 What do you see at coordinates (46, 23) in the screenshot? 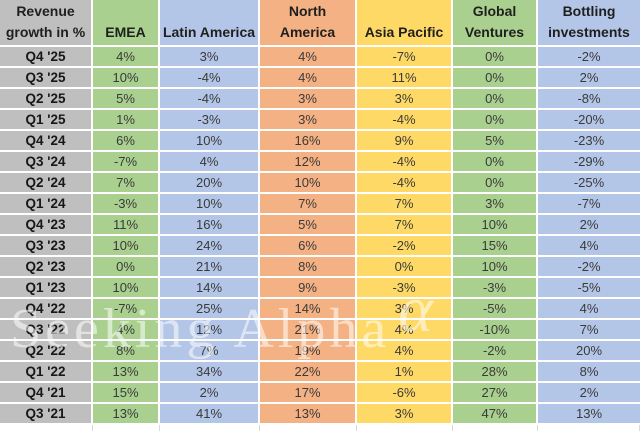
I see `table-corner-header: Revenue growth in %` at bounding box center [46, 23].